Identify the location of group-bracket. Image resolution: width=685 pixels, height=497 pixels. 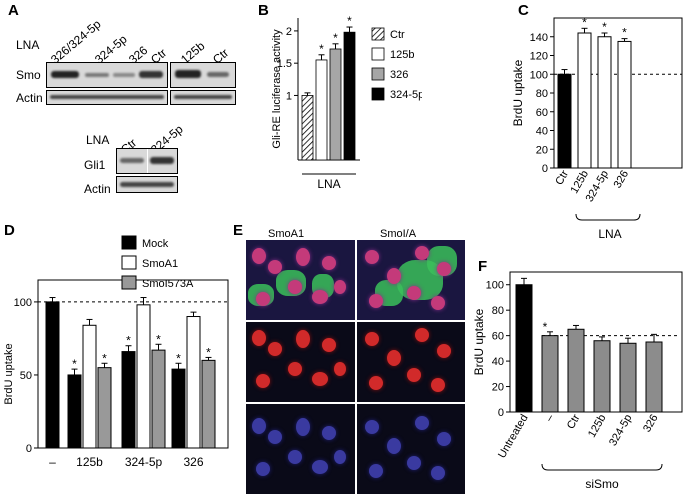
(602, 467).